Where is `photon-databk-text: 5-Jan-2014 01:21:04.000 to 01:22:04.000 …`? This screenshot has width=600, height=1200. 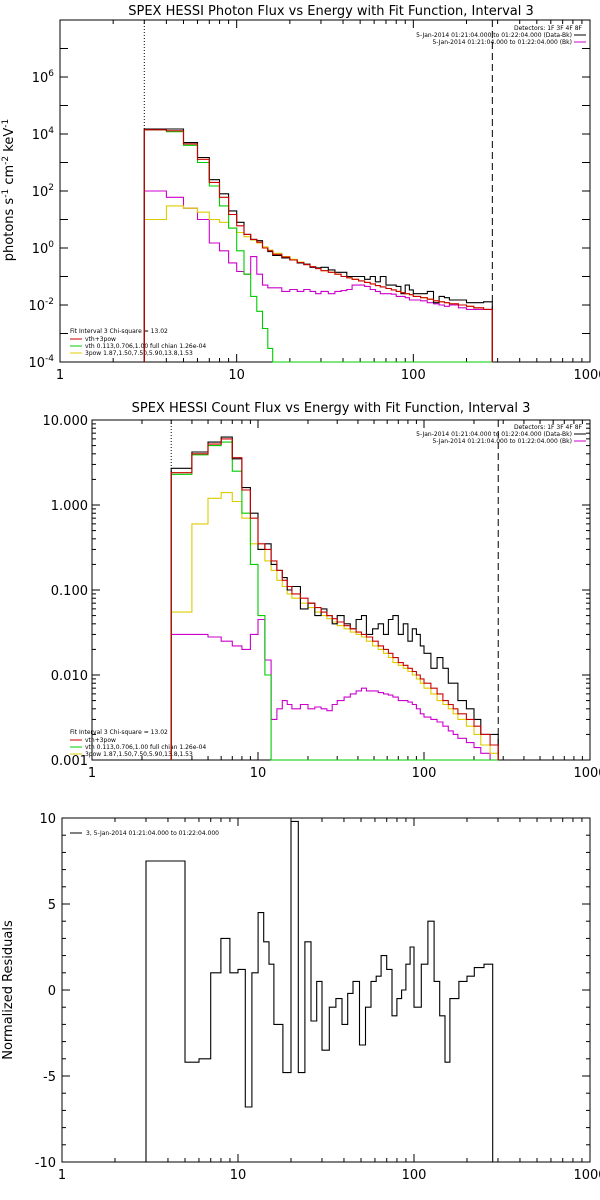
photon-databk-text: 5-Jan-2014 01:21:04.000 to 01:22:04.000 … is located at coordinates (494, 35).